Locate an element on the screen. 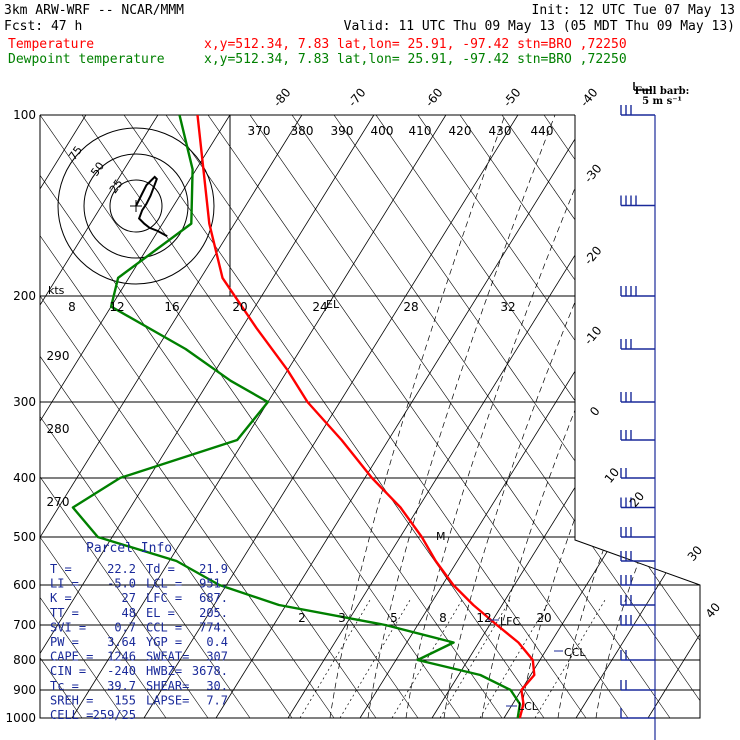 The height and width of the screenshot is (740, 740). parcel-value: 0.4 is located at coordinates (217, 642).